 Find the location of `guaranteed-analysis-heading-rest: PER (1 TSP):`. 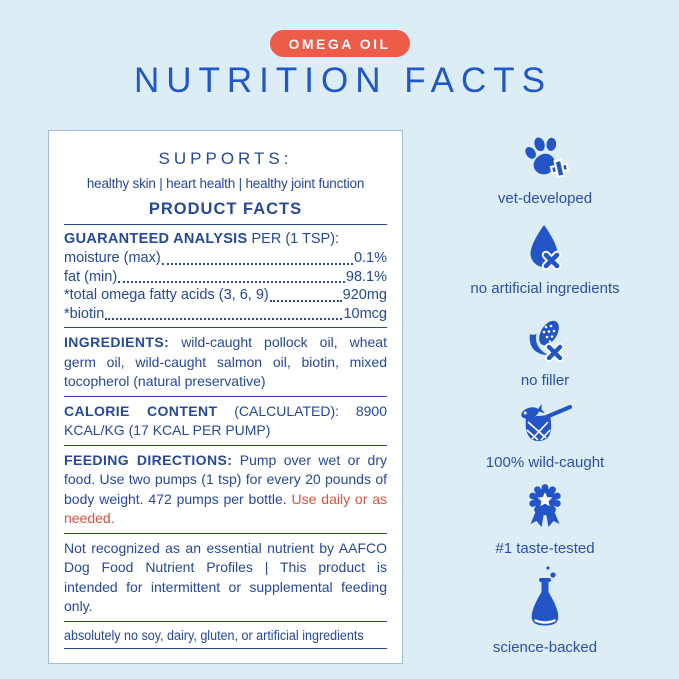

guaranteed-analysis-heading-rest: PER (1 TSP): is located at coordinates (293, 239).